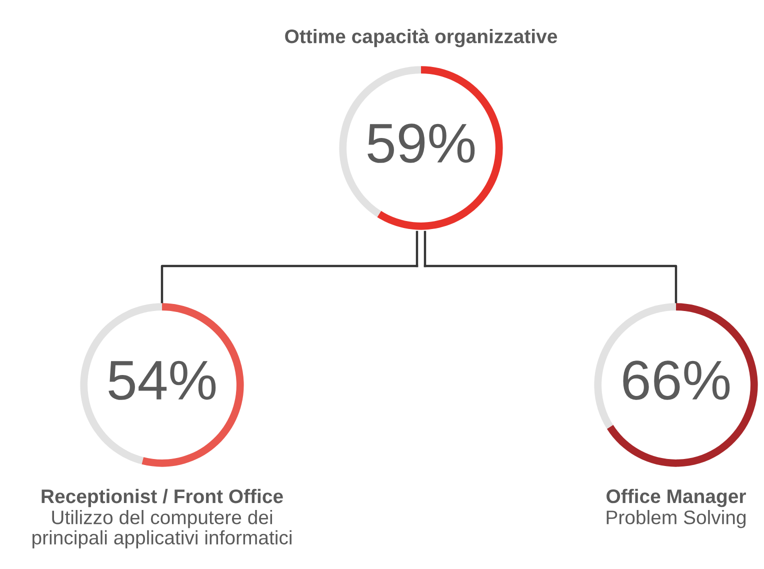 Image resolution: width=764 pixels, height=569 pixels. I want to click on donut-slice, so click(682, 385).